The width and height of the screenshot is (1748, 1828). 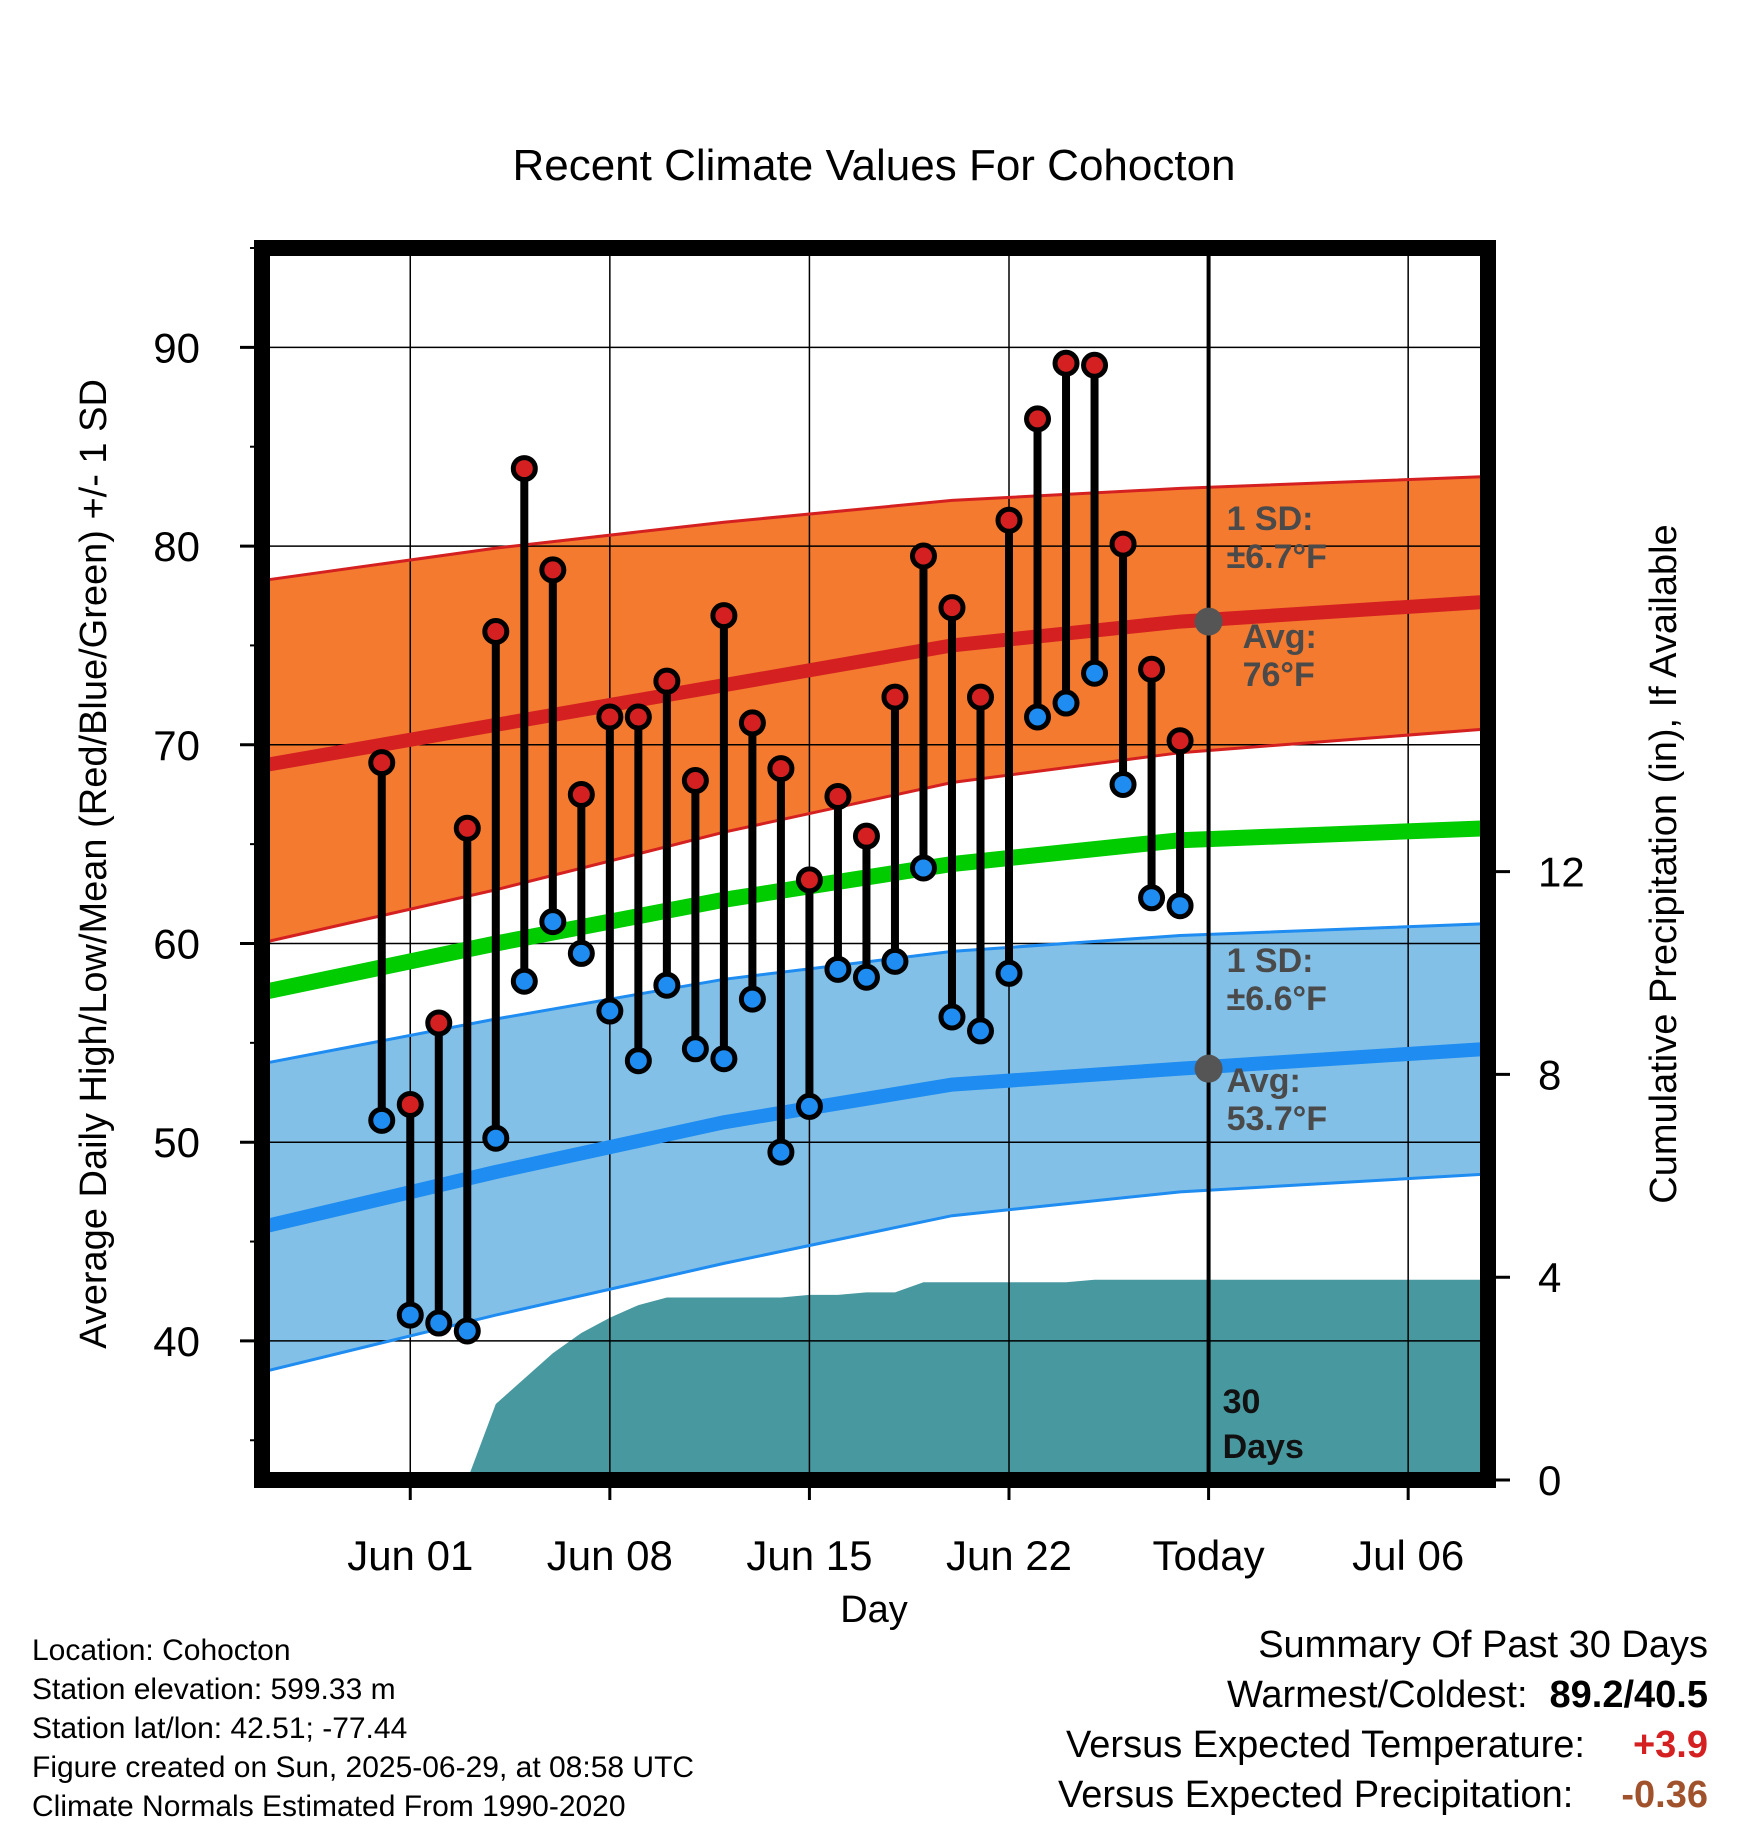 I want to click on high-plus-sd-line, so click(x=877, y=528).